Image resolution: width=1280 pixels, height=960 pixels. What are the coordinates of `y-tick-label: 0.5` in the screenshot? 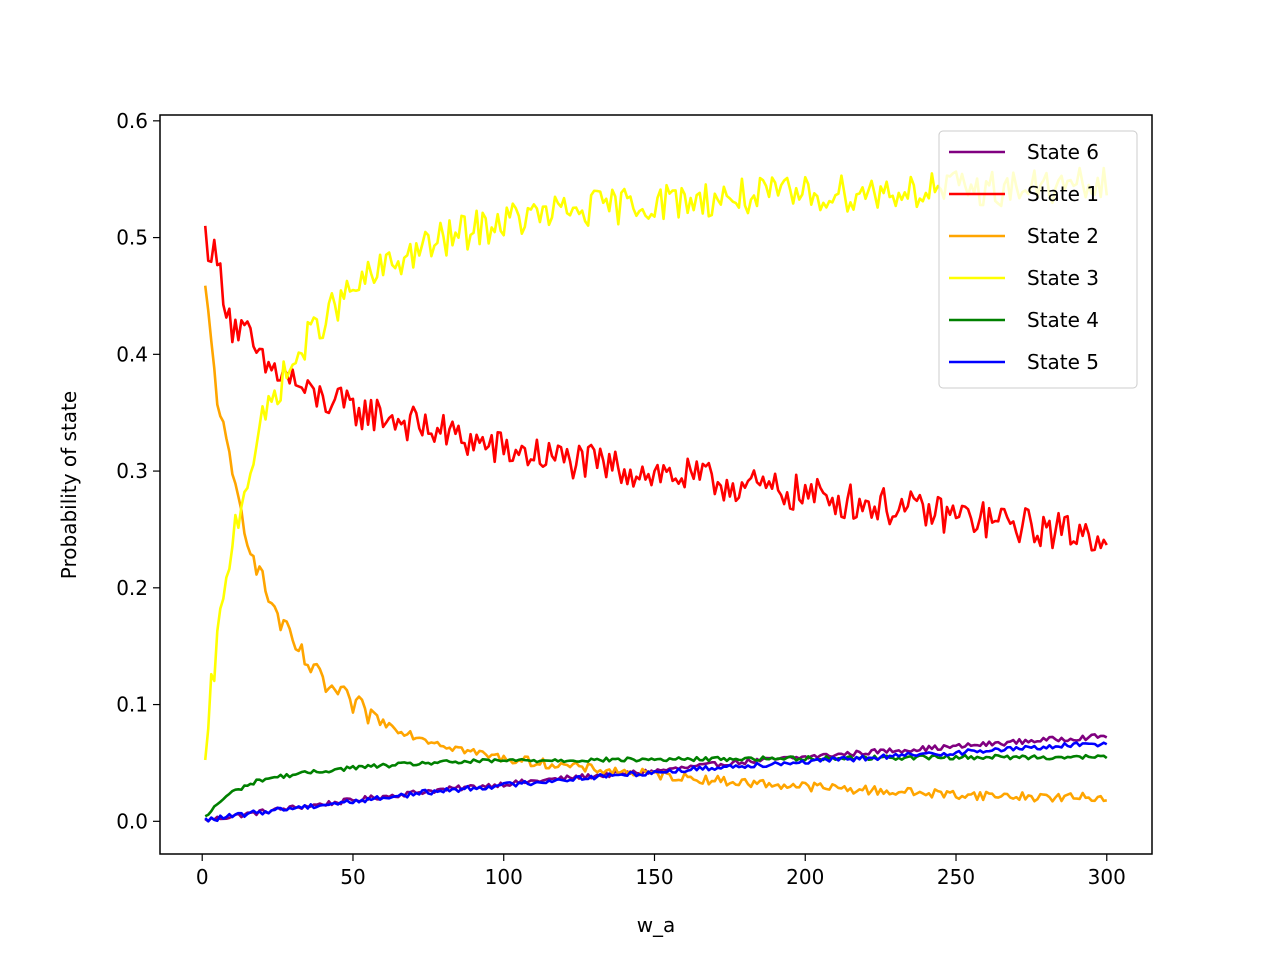 It's located at (132, 238).